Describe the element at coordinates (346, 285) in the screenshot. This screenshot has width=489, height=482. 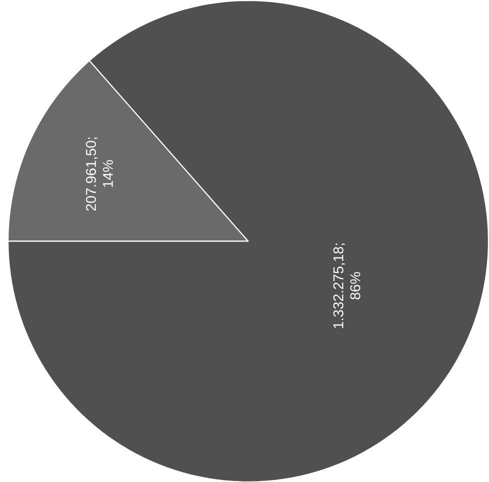
I see `data-label: 1.332.275,18; 86%` at that location.